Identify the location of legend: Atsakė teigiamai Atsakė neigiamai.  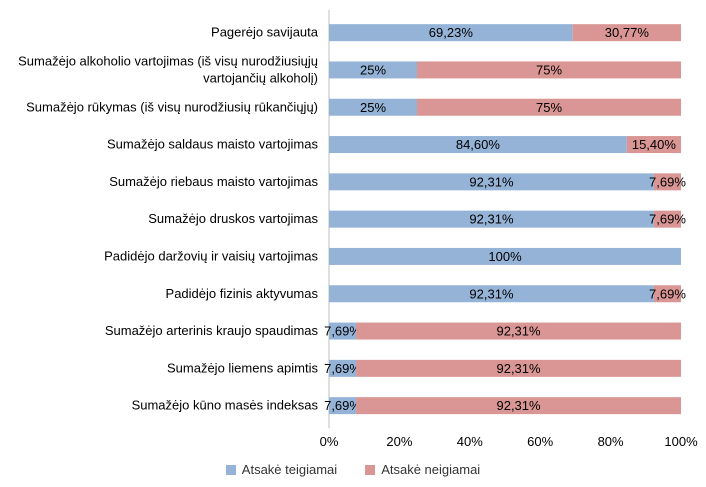
(353, 469).